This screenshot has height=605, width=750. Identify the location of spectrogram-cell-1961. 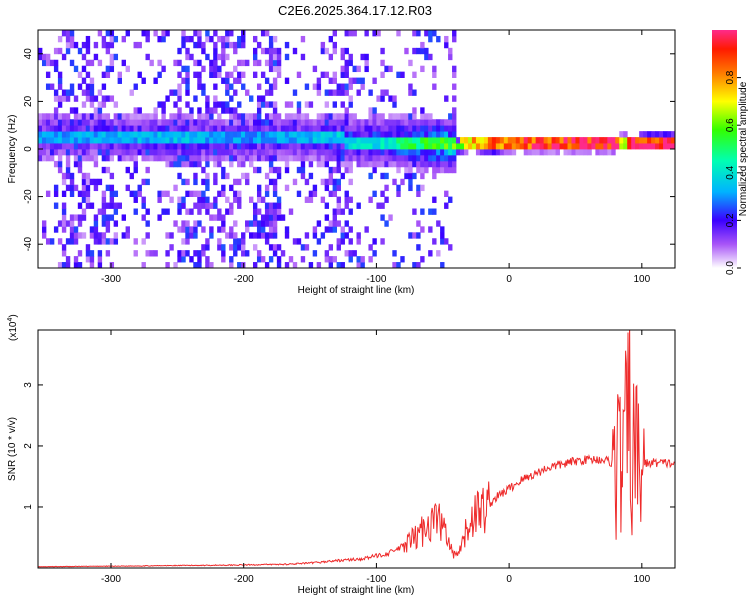
(617, 146).